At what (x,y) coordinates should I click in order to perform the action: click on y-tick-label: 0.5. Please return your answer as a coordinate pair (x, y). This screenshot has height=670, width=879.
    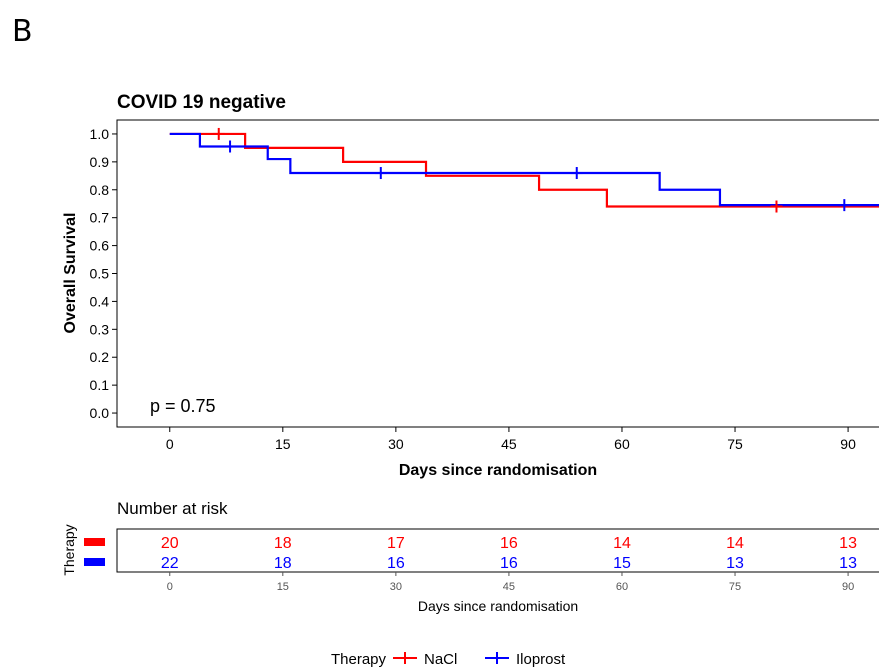
    Looking at the image, I should click on (100, 274).